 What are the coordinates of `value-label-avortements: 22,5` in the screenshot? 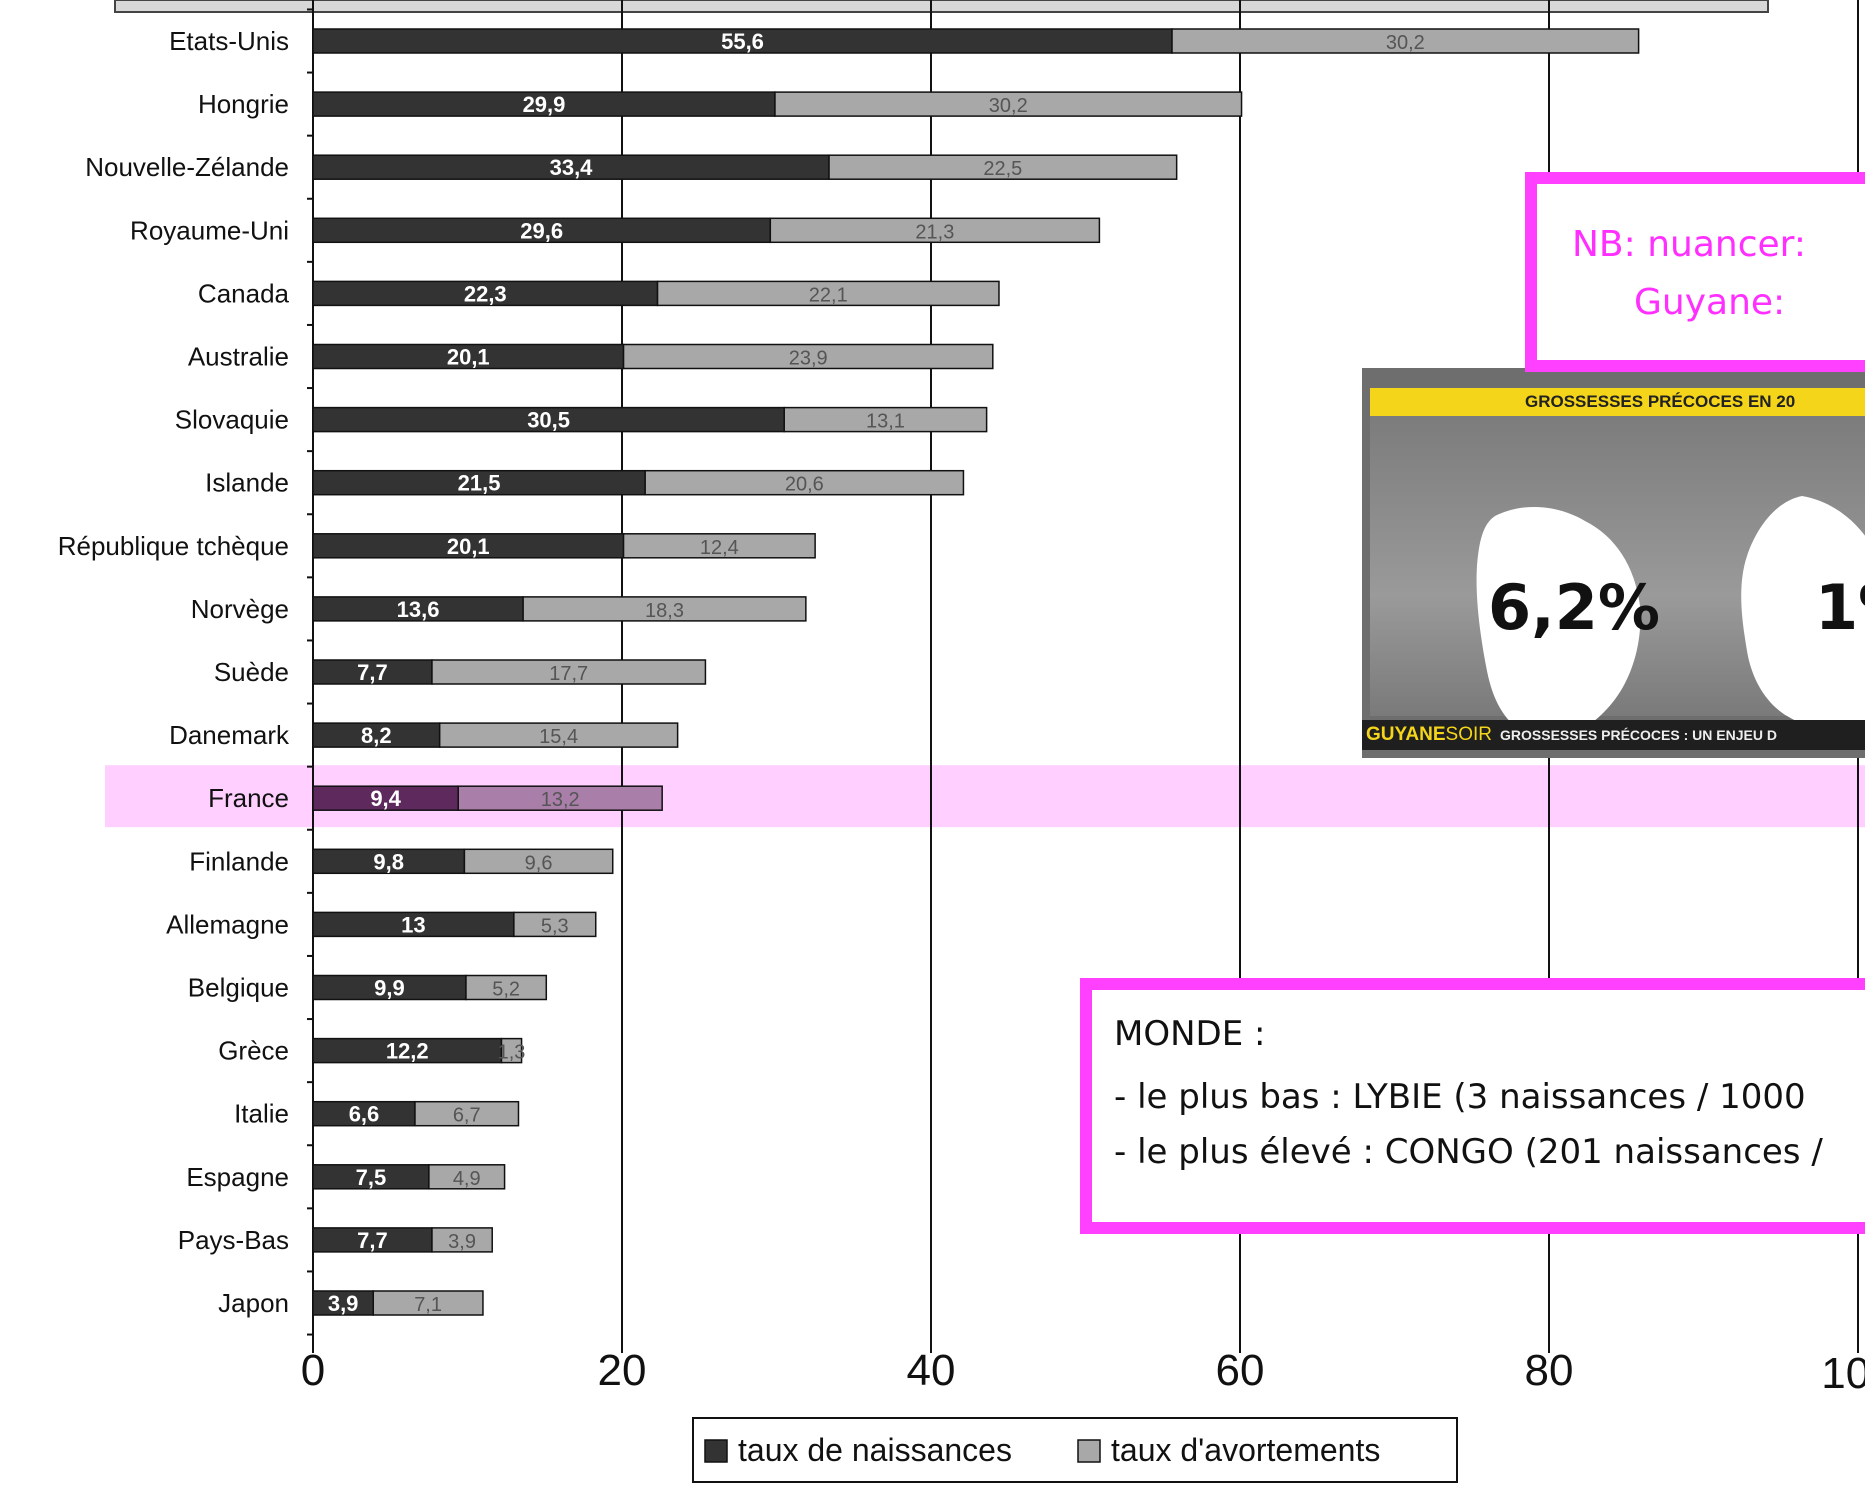 It's located at (1002, 169).